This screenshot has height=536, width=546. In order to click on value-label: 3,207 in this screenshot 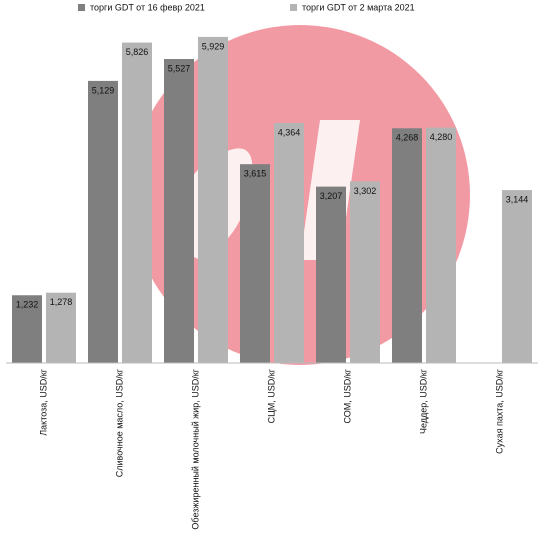, I will do `click(331, 196)`.